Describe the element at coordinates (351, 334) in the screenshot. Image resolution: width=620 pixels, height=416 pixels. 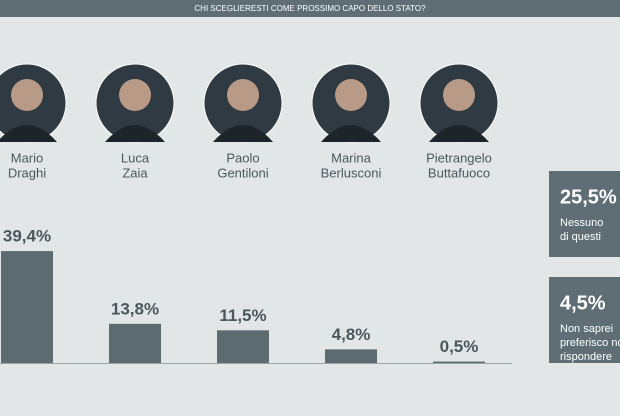
I see `value-label: 4,8%` at that location.